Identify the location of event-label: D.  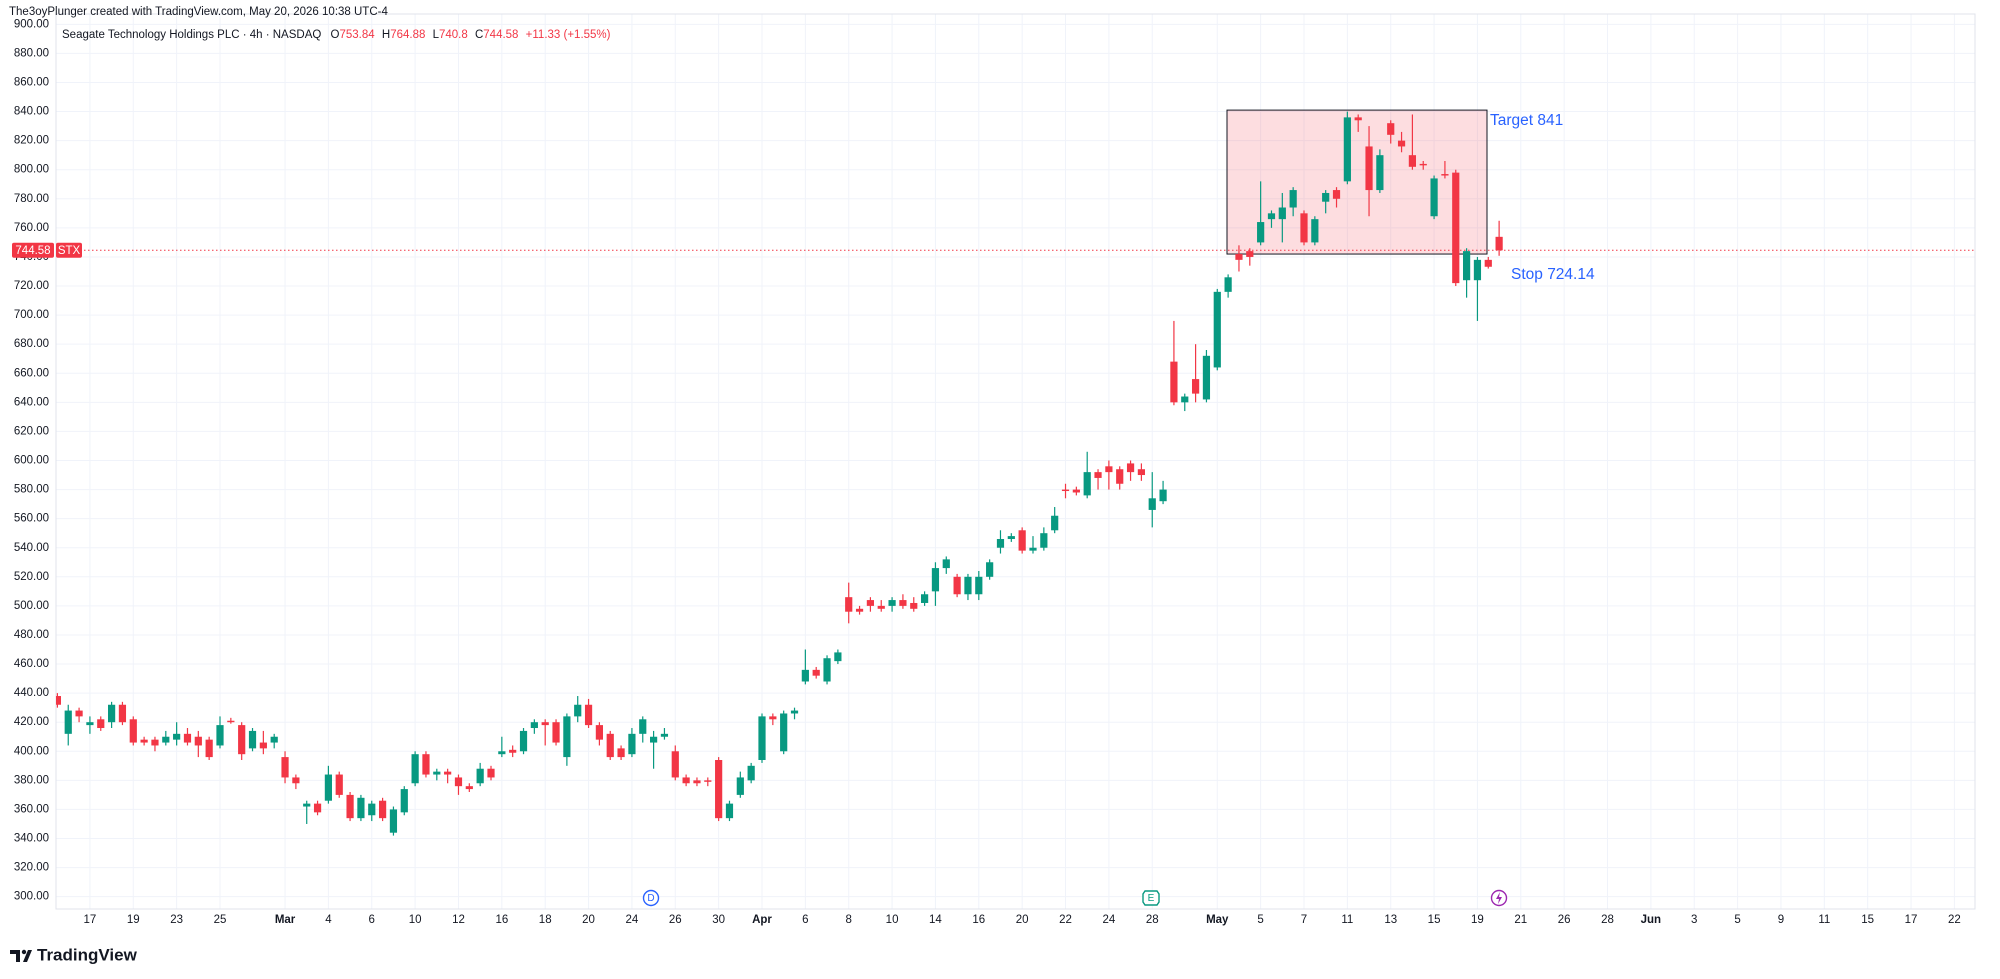
(650, 898).